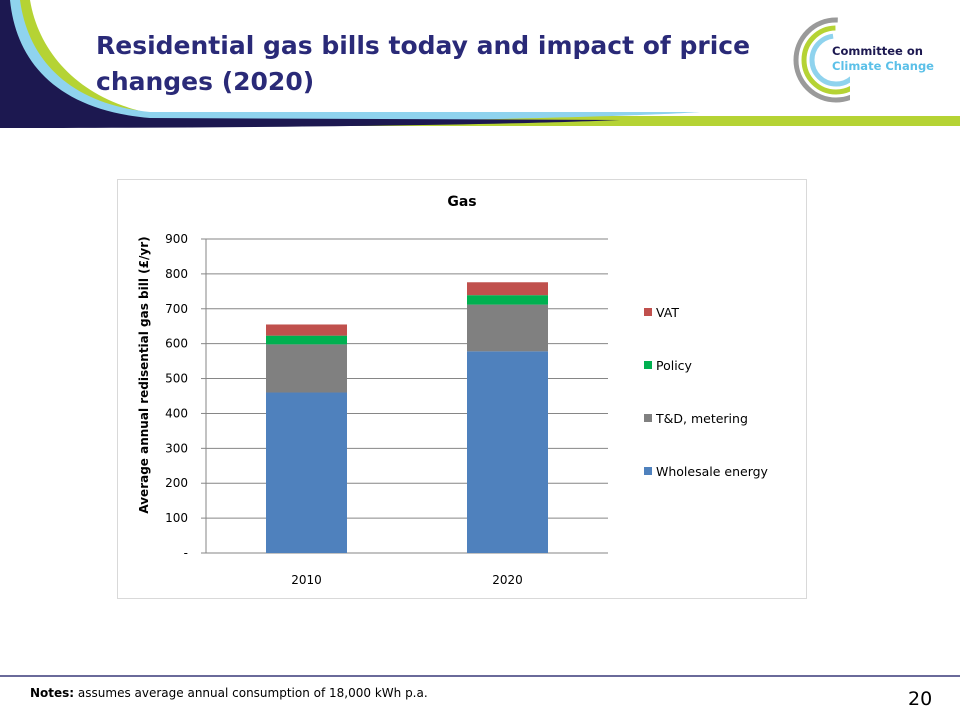  I want to click on committee-logo: Committee on Climate Change, so click(865, 60).